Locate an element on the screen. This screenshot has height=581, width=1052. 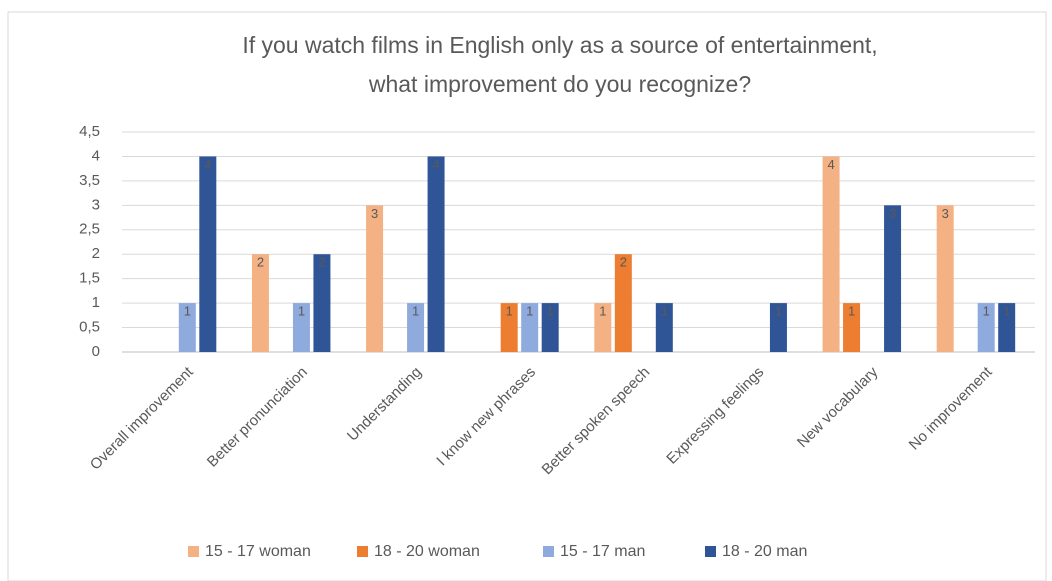
legend-label: 18 - 20 woman is located at coordinates (427, 551).